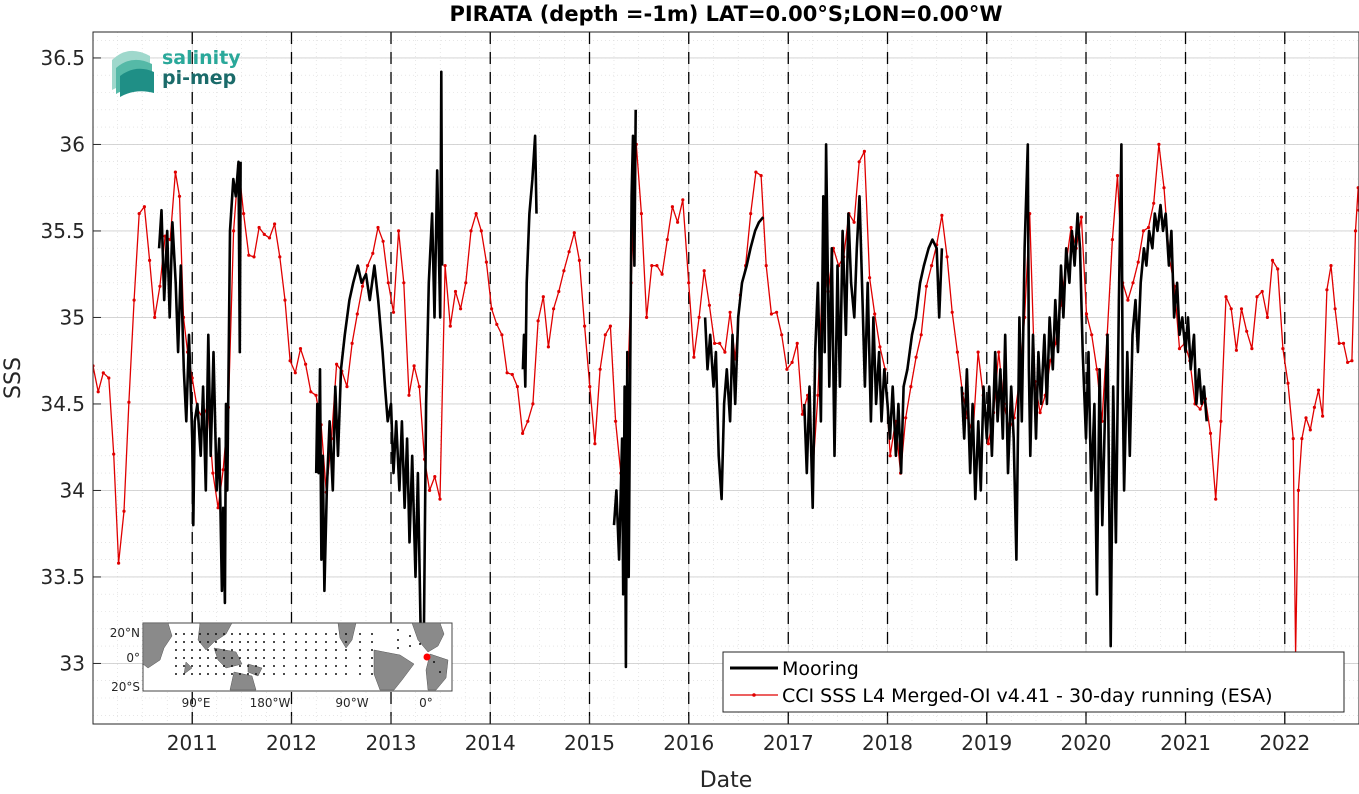 The width and height of the screenshot is (1359, 794). I want to click on inset-lat-label-0: 0°, so click(133, 658).